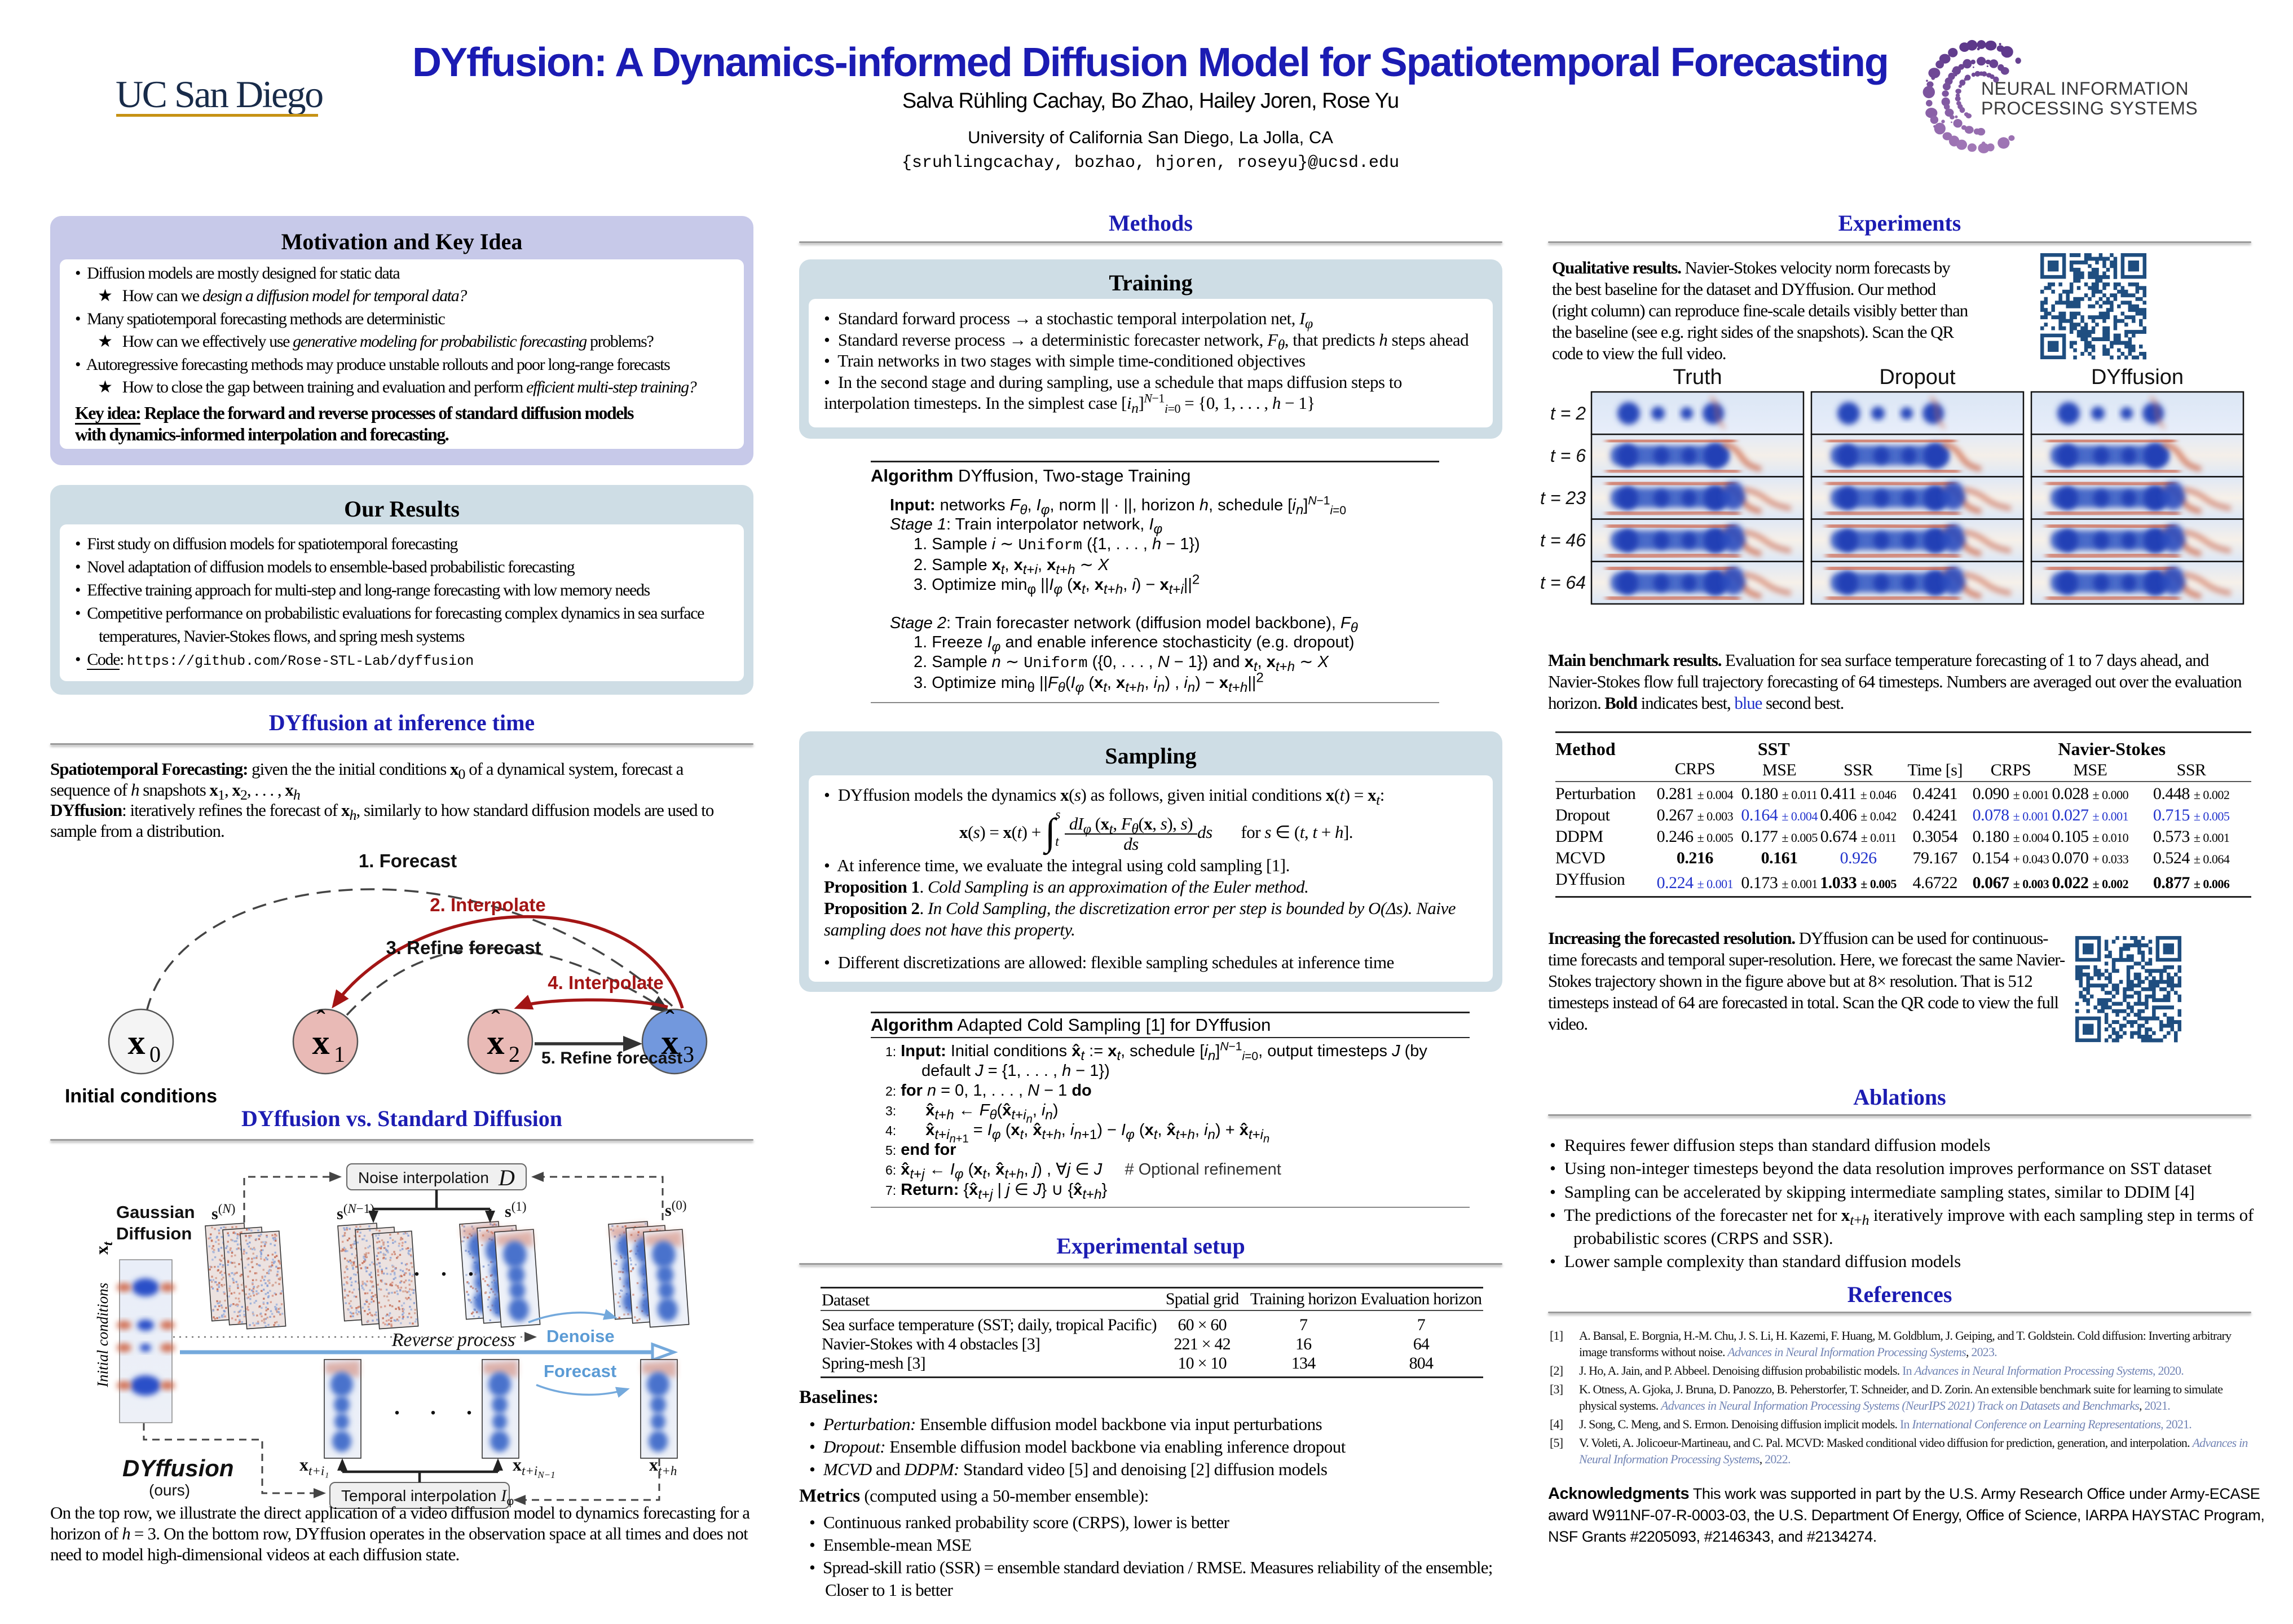  I want to click on svg-text: Temporal interpolation Iφ, so click(427, 1497).